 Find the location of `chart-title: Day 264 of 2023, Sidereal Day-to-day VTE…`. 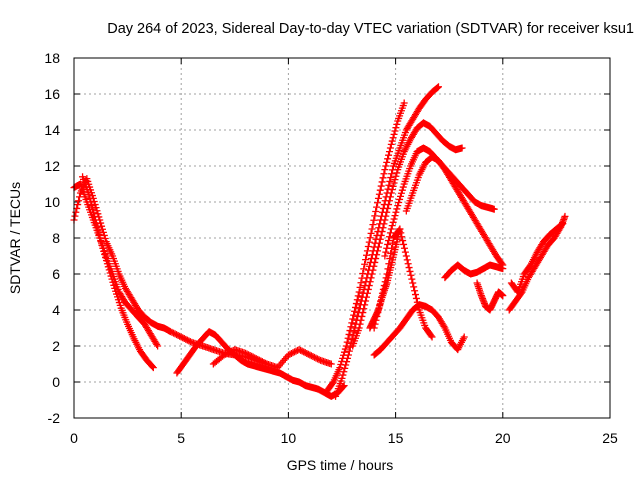

chart-title: Day 264 of 2023, Sidereal Day-to-day VTE… is located at coordinates (370, 29).